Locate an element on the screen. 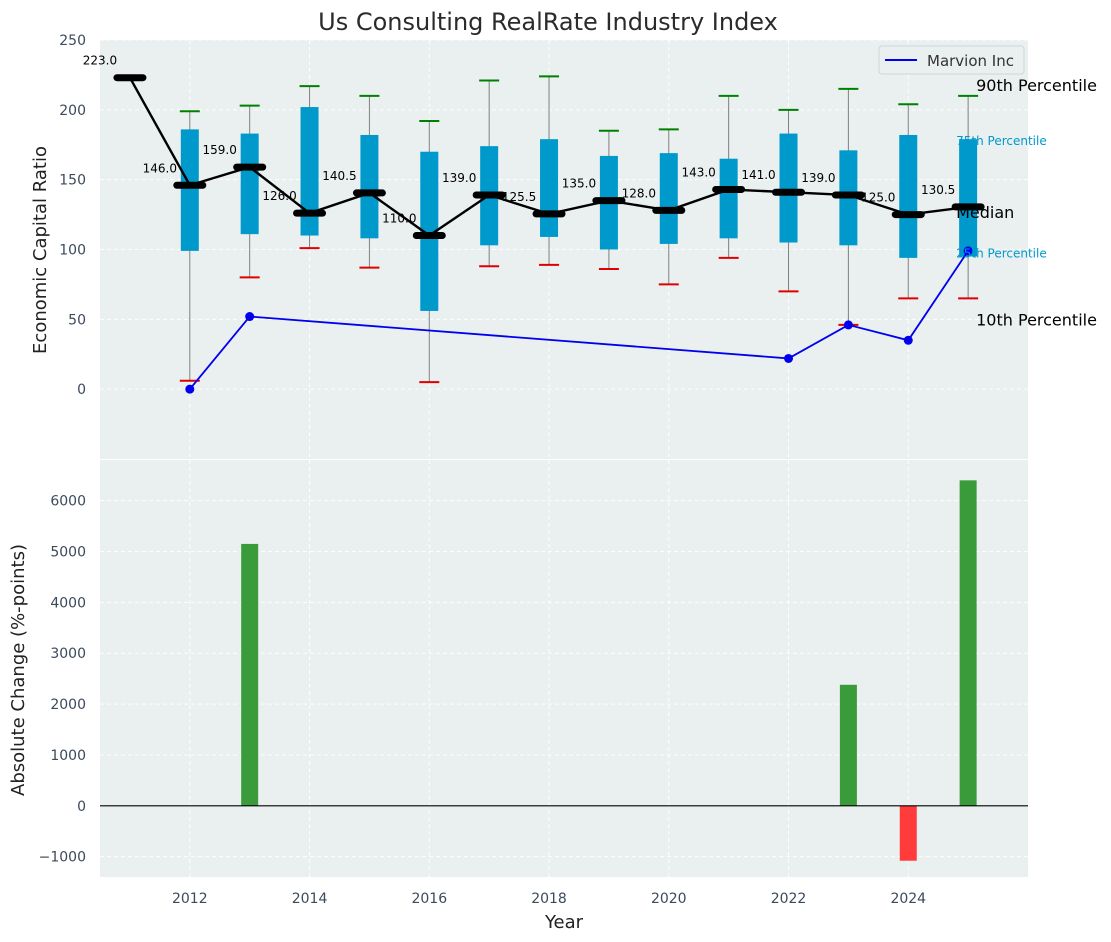 The width and height of the screenshot is (1111, 942). bottom-y-tick-label: 0 is located at coordinates (81, 807).